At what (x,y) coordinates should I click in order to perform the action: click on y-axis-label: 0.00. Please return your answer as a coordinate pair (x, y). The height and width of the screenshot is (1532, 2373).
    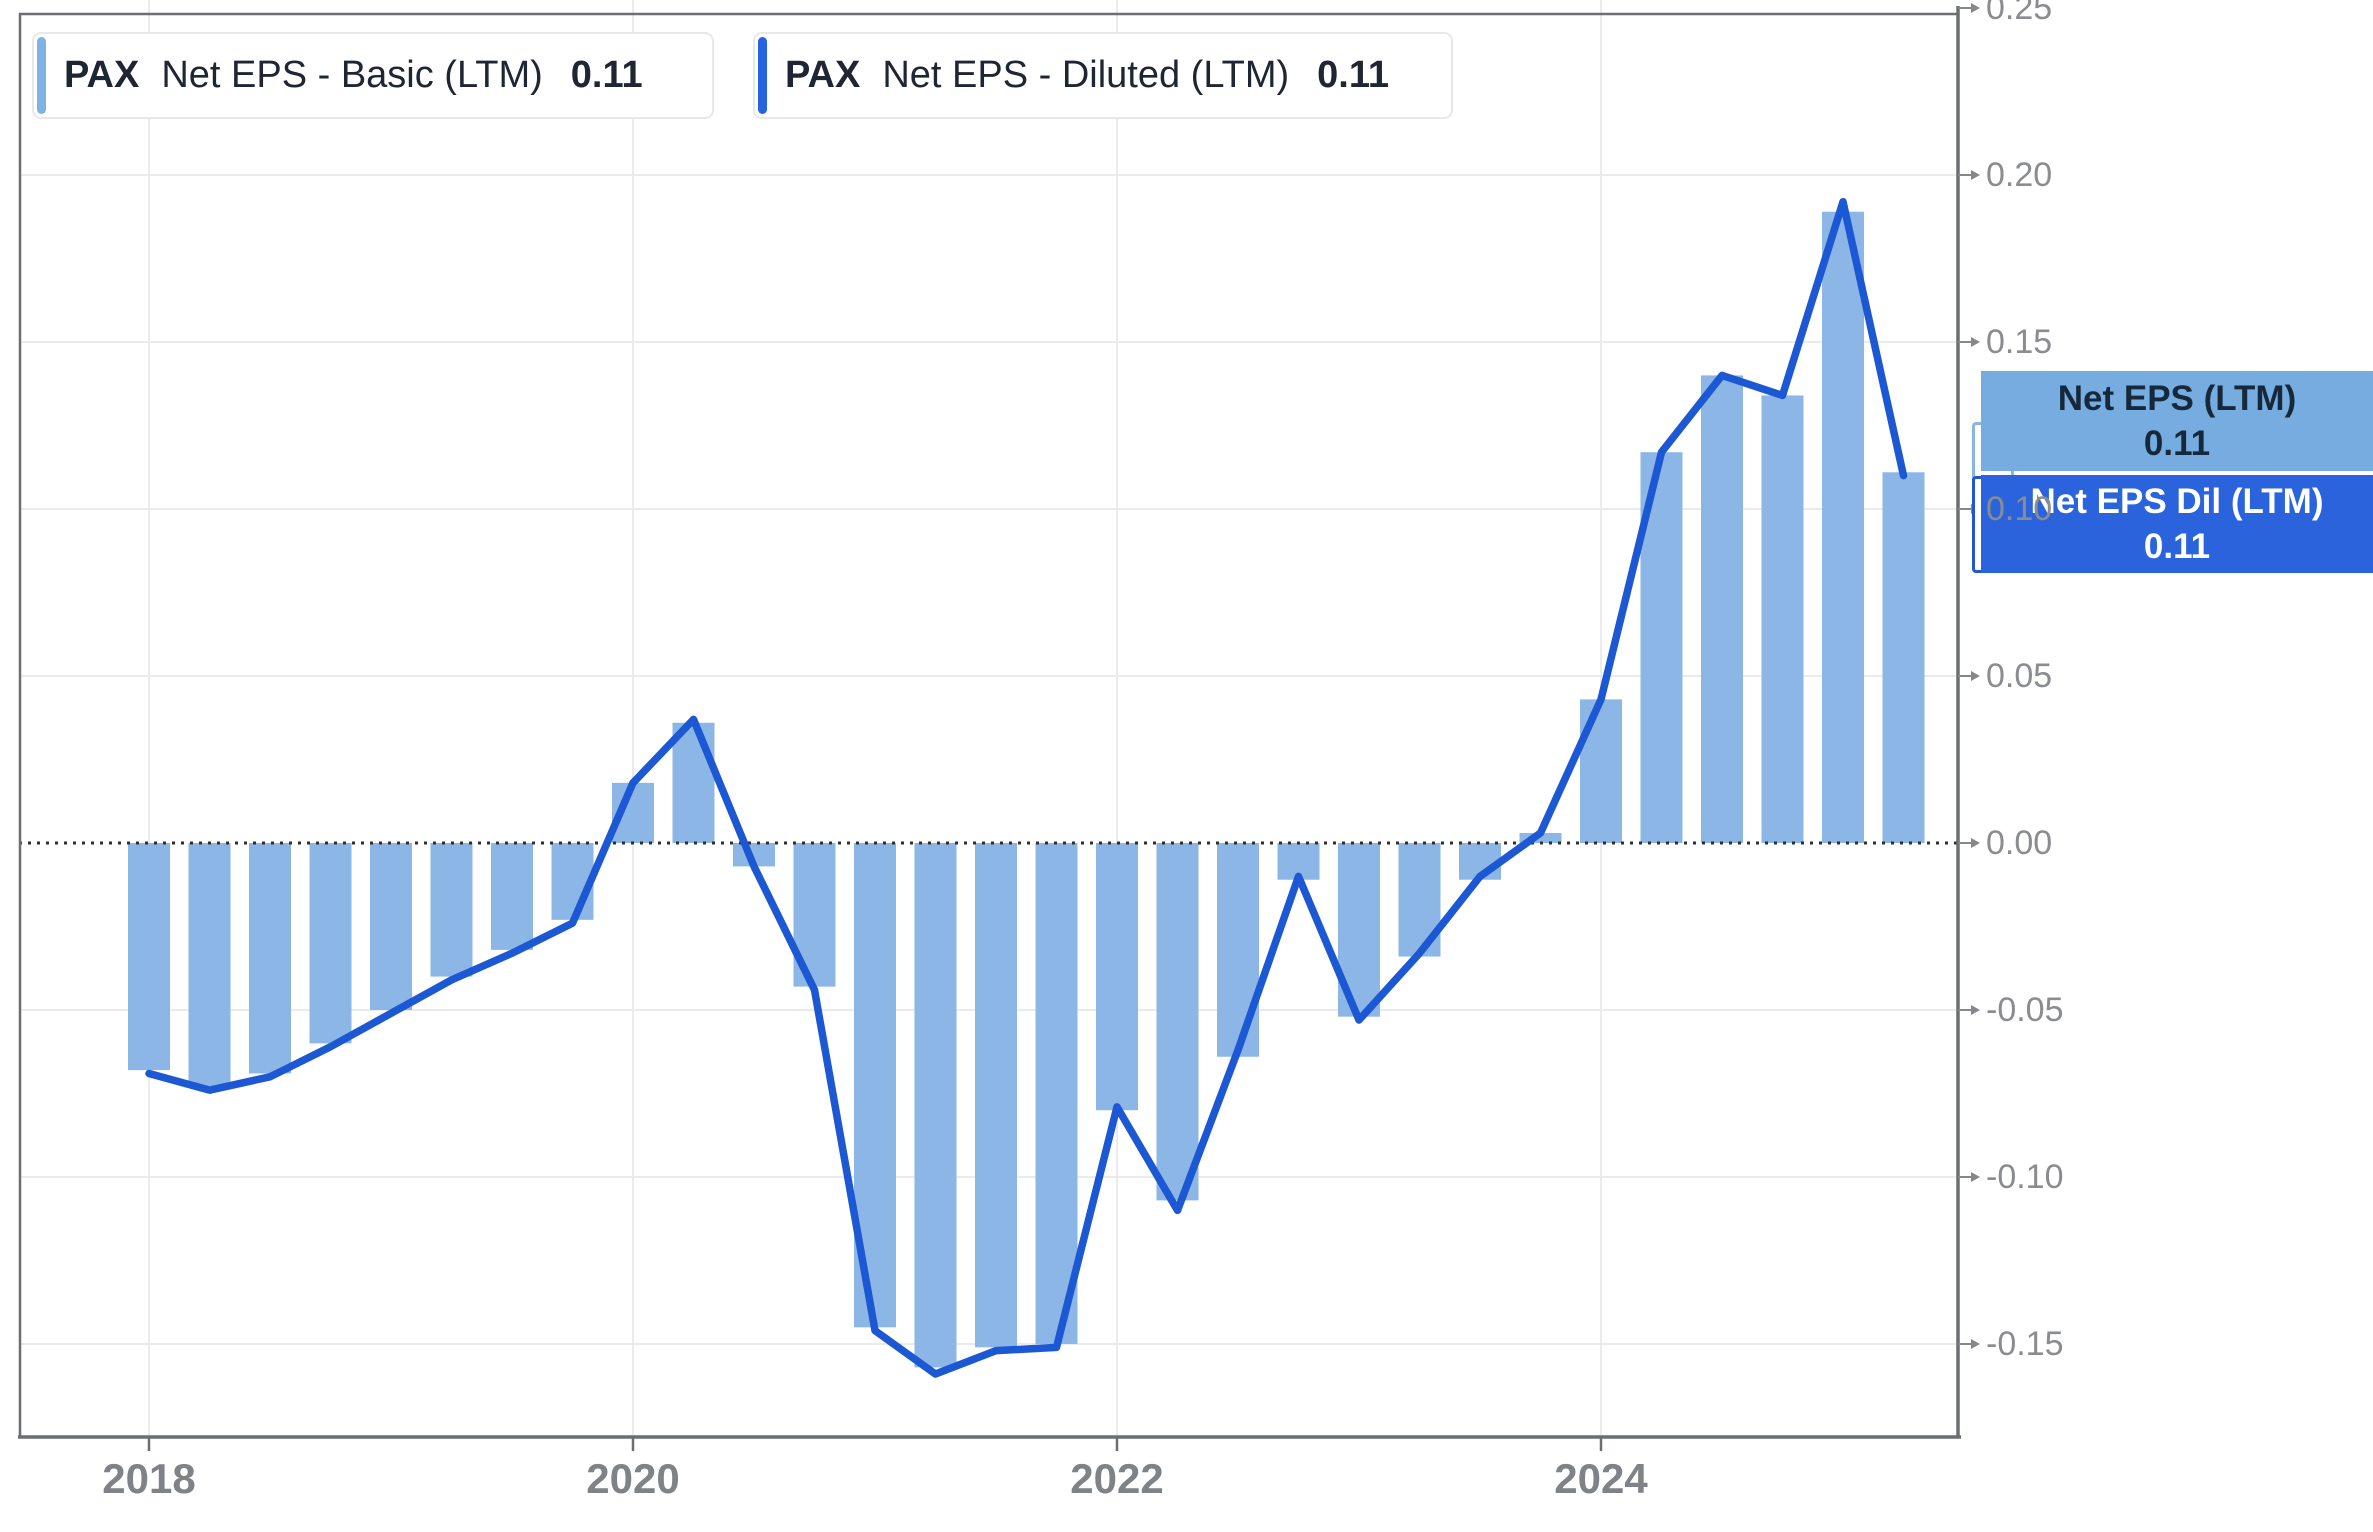
    Looking at the image, I should click on (2019, 843).